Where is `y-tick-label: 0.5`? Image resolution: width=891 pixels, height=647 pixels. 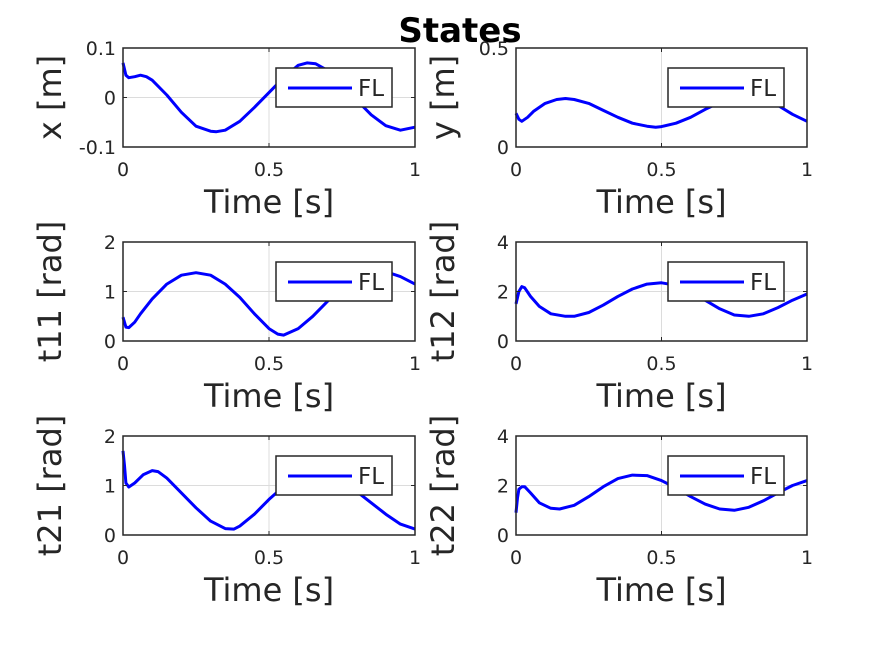 y-tick-label: 0.5 is located at coordinates (494, 49).